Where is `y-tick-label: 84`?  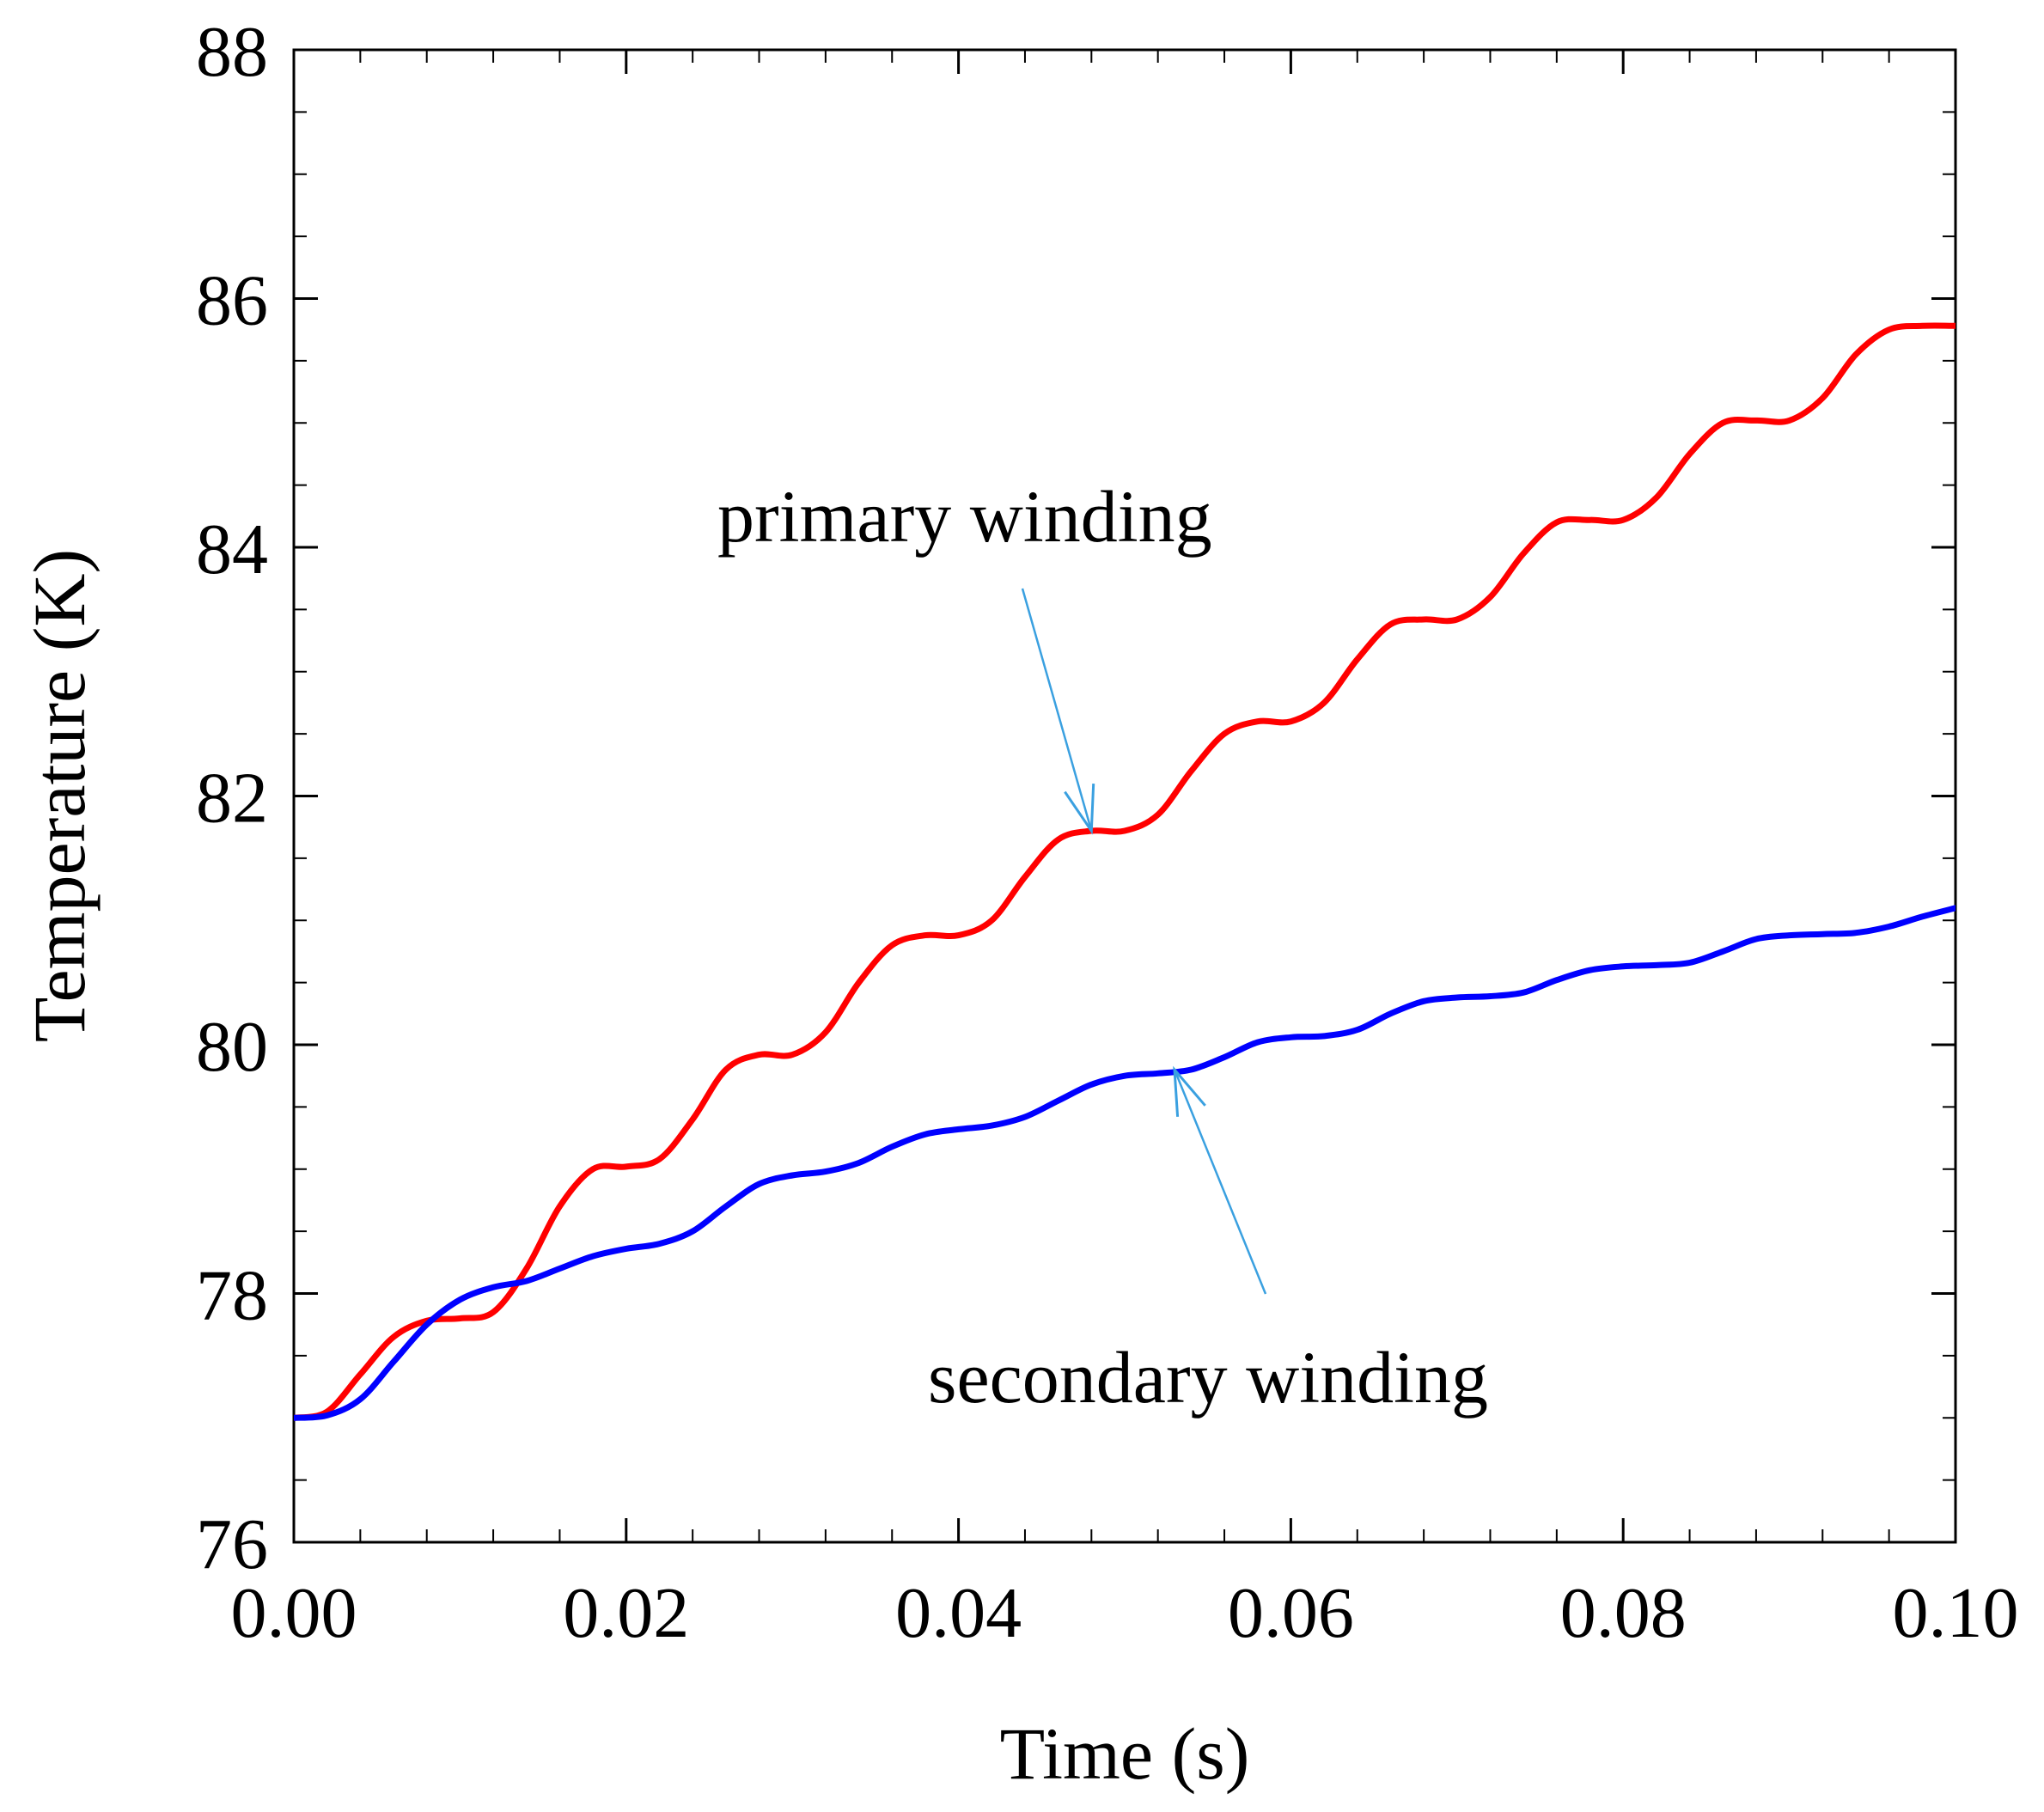 y-tick-label: 84 is located at coordinates (232, 549).